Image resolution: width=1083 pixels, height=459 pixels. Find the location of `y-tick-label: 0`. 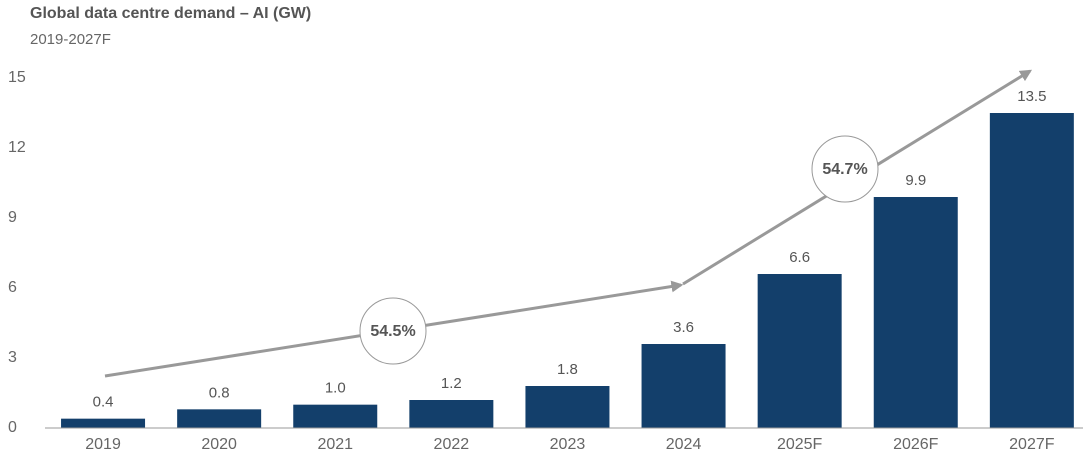

y-tick-label: 0 is located at coordinates (12, 427).